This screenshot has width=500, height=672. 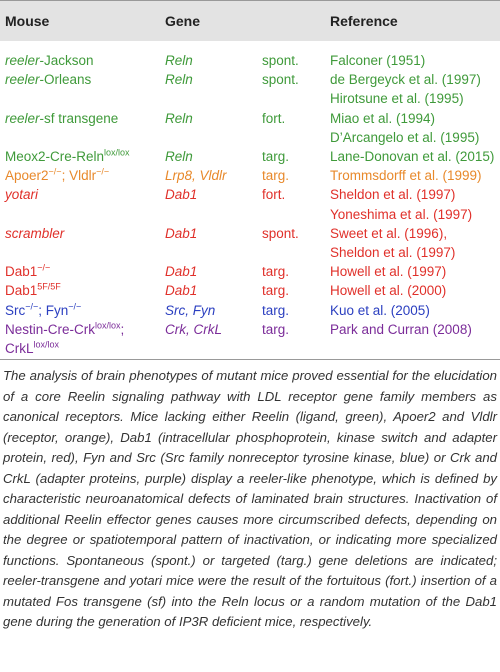 What do you see at coordinates (393, 195) in the screenshot?
I see `reference: Sheldon et al. (1997)` at bounding box center [393, 195].